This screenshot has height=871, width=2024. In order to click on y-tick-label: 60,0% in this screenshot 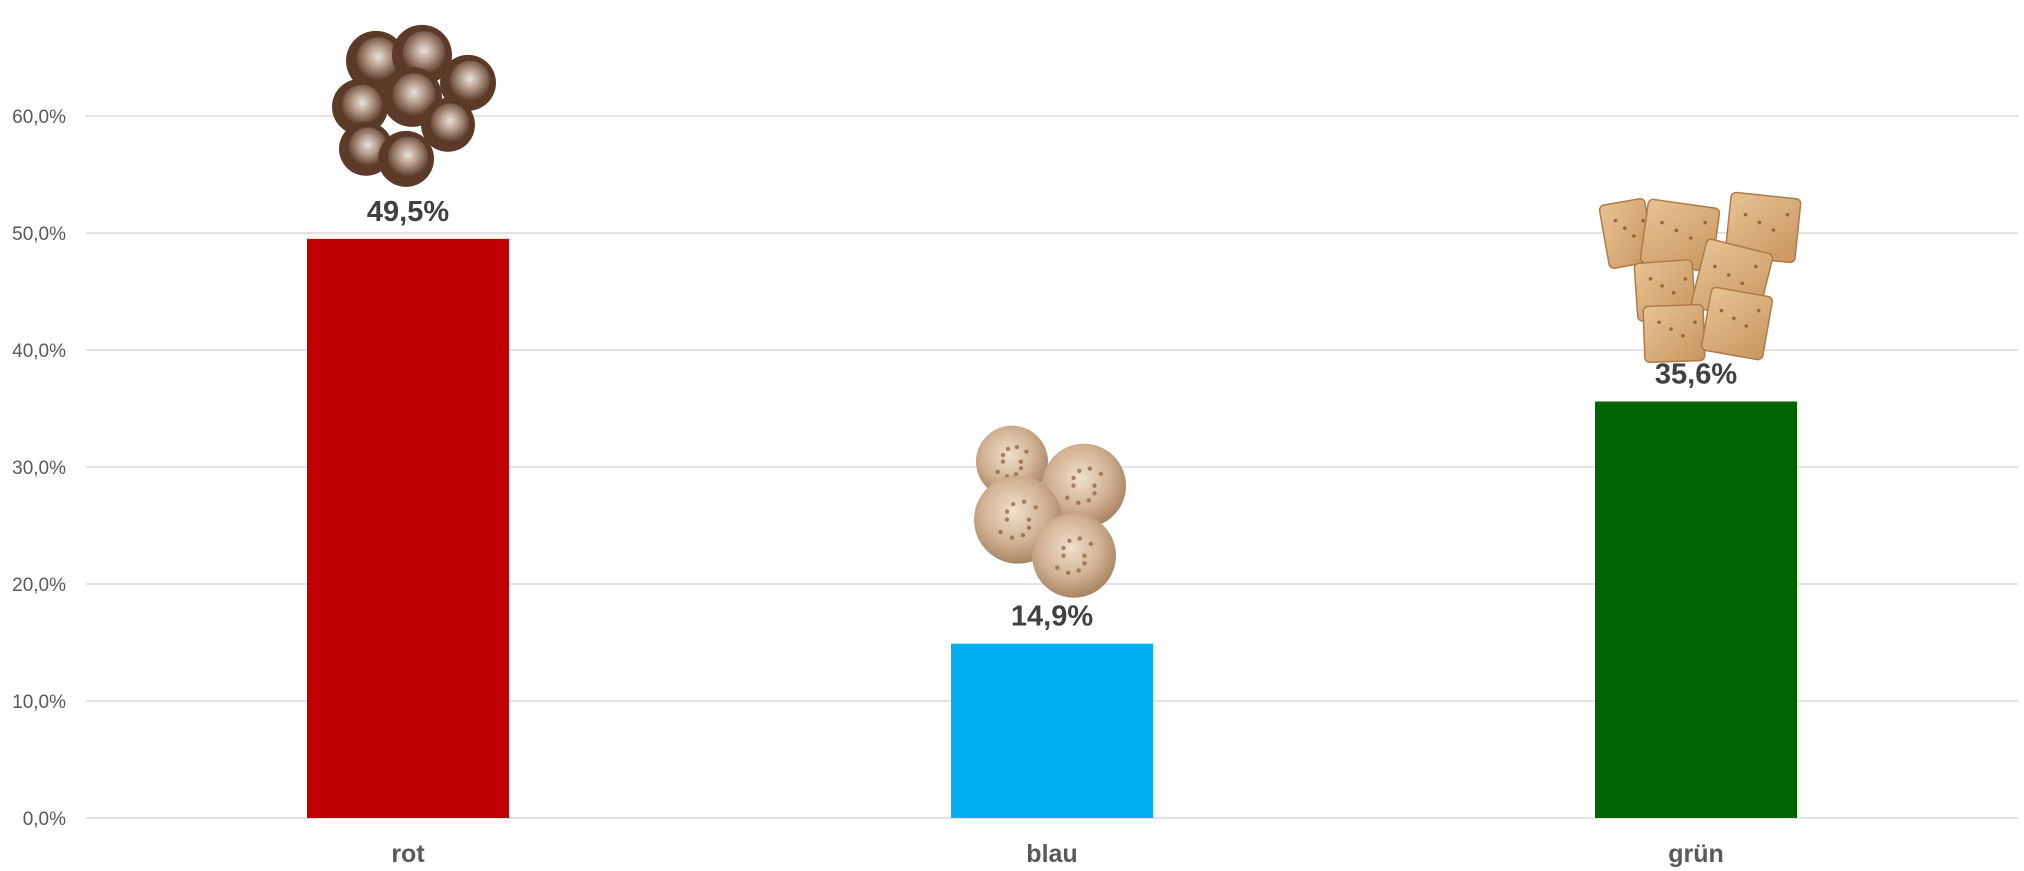, I will do `click(39, 117)`.